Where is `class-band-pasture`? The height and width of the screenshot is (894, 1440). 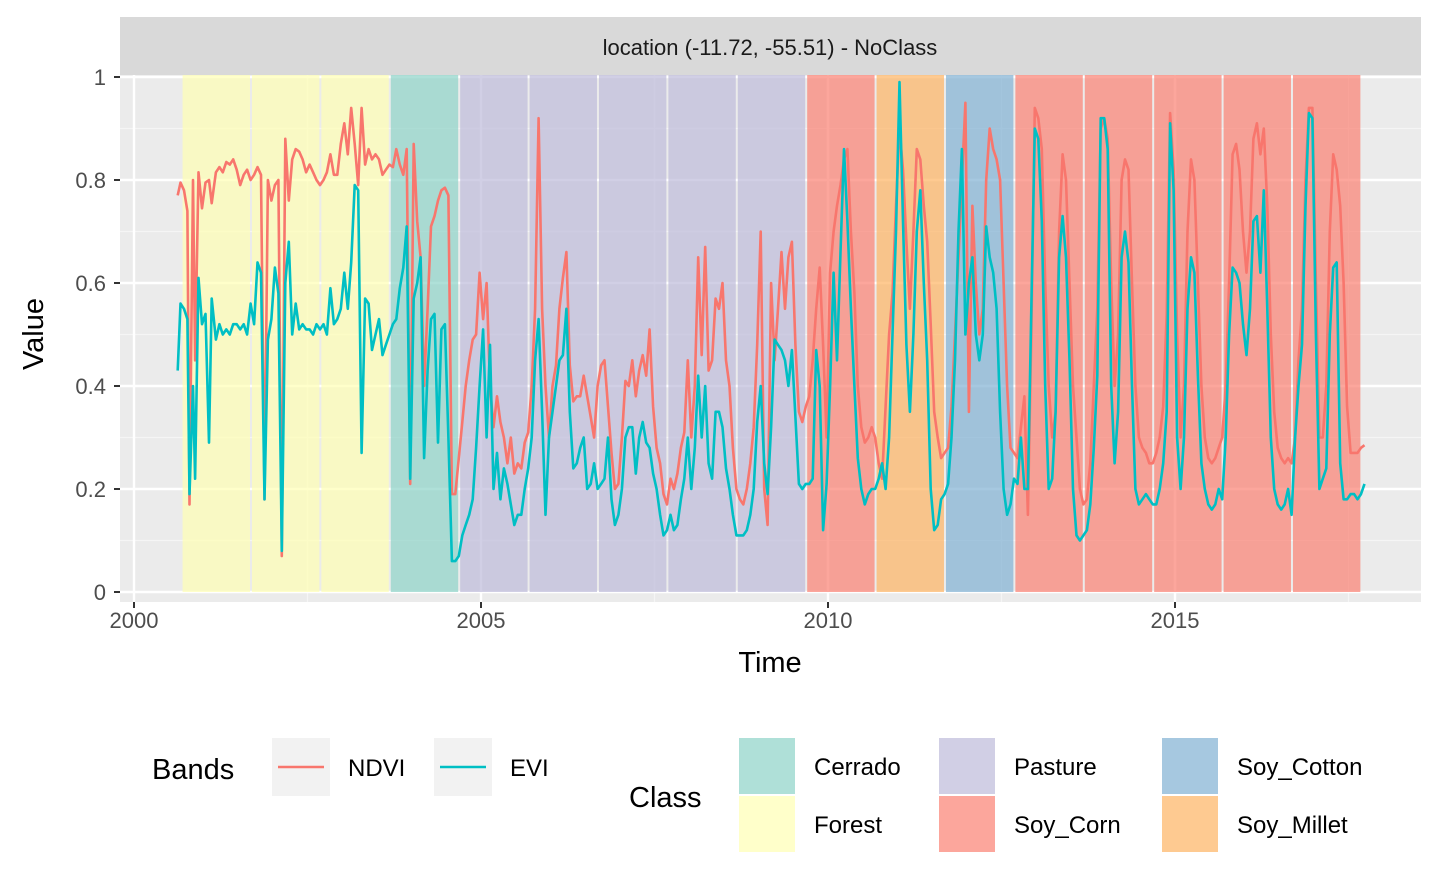
class-band-pasture is located at coordinates (632, 333).